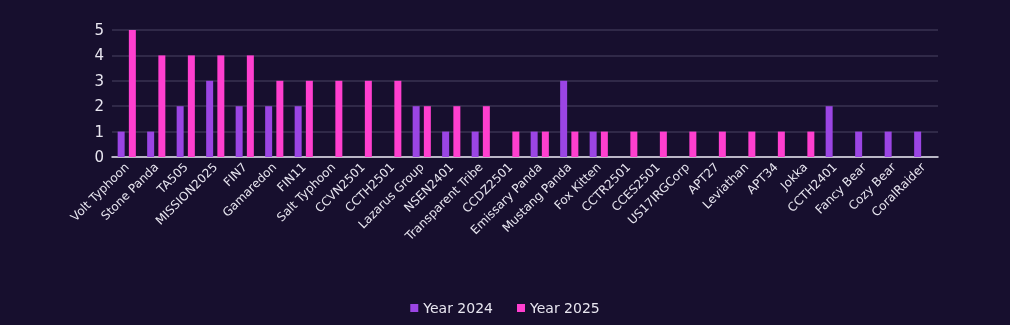 The height and width of the screenshot is (325, 1010). I want to click on y-tick-label: 2, so click(99, 106).